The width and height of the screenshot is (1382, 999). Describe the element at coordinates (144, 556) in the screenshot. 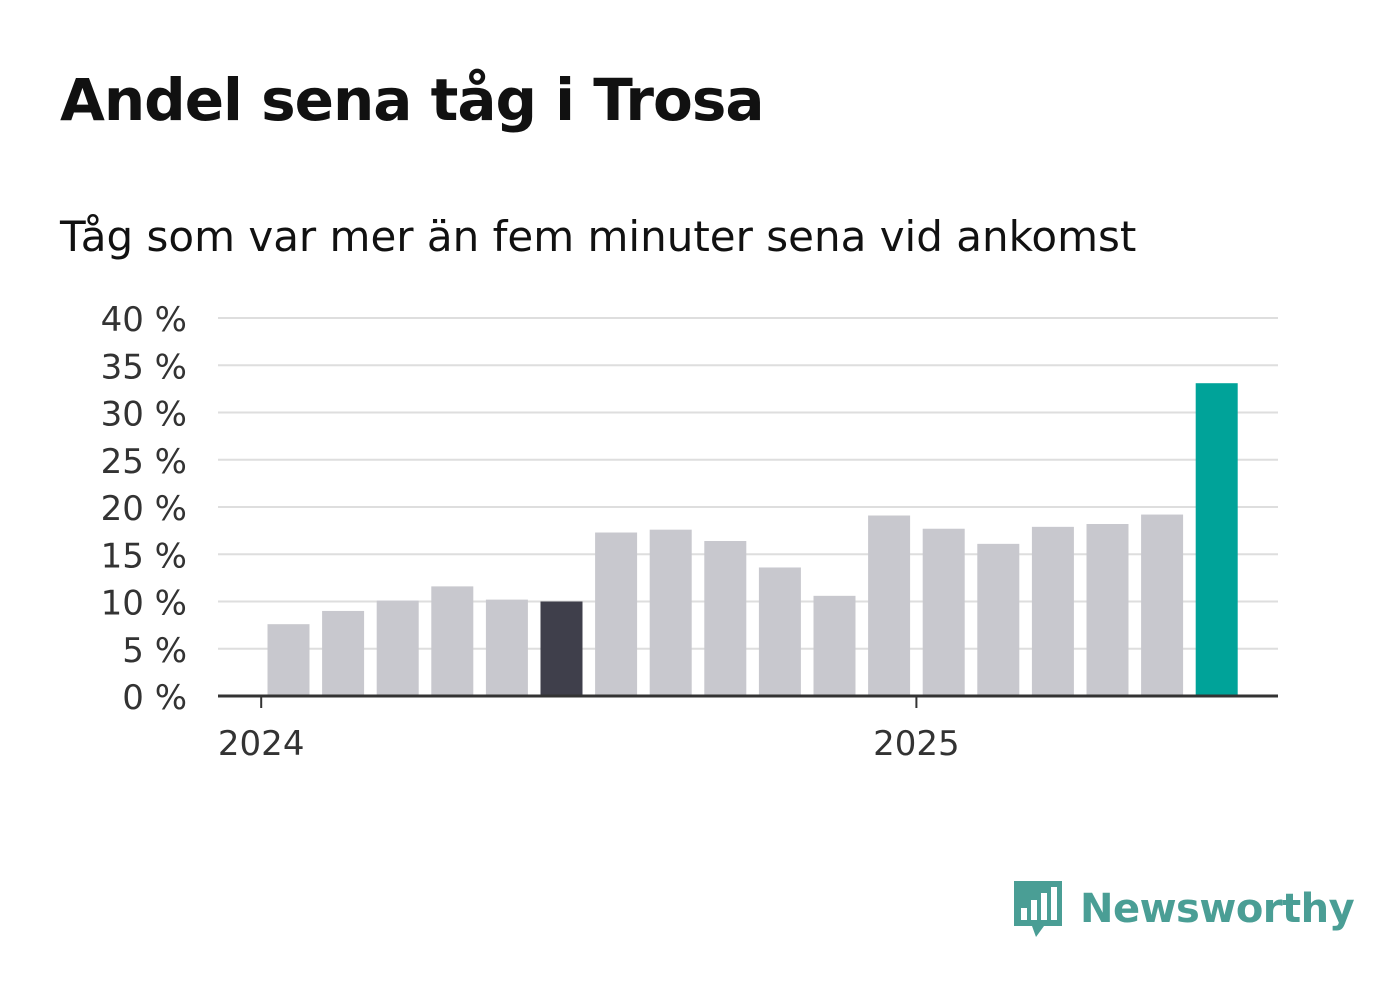

I see `y-tick-label: 15 %` at that location.